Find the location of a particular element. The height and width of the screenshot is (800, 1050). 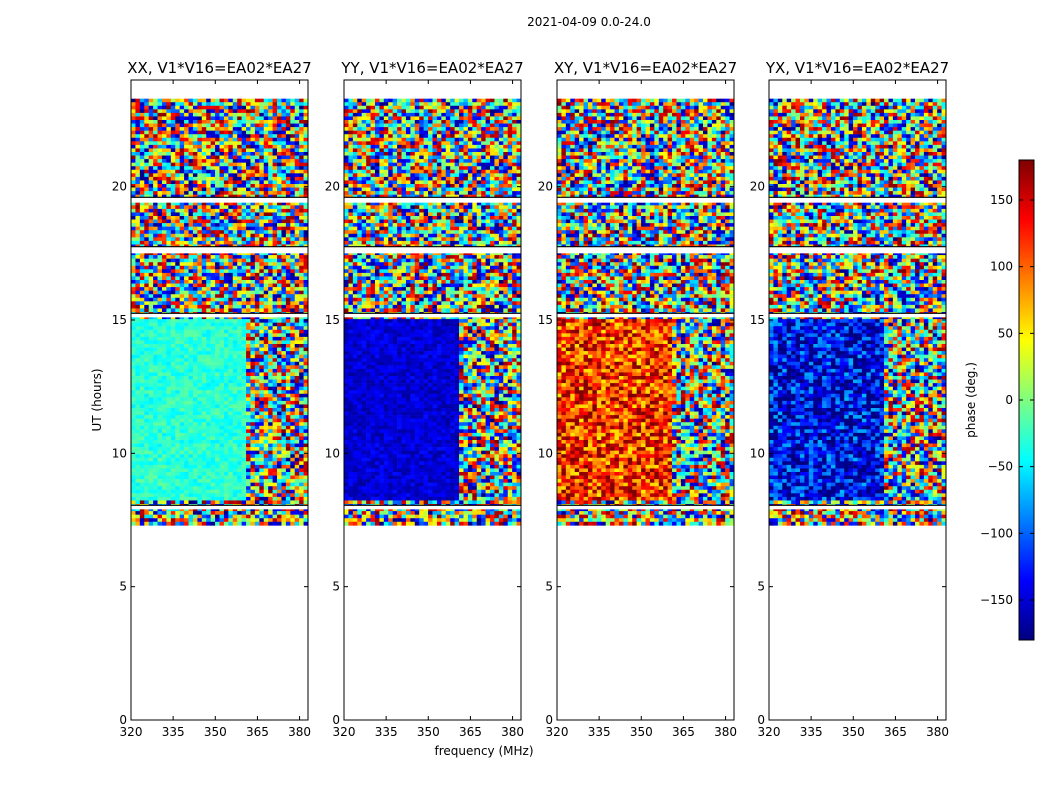

panel-title: XY, V1*V16=EA02*EA27 is located at coordinates (645, 68).